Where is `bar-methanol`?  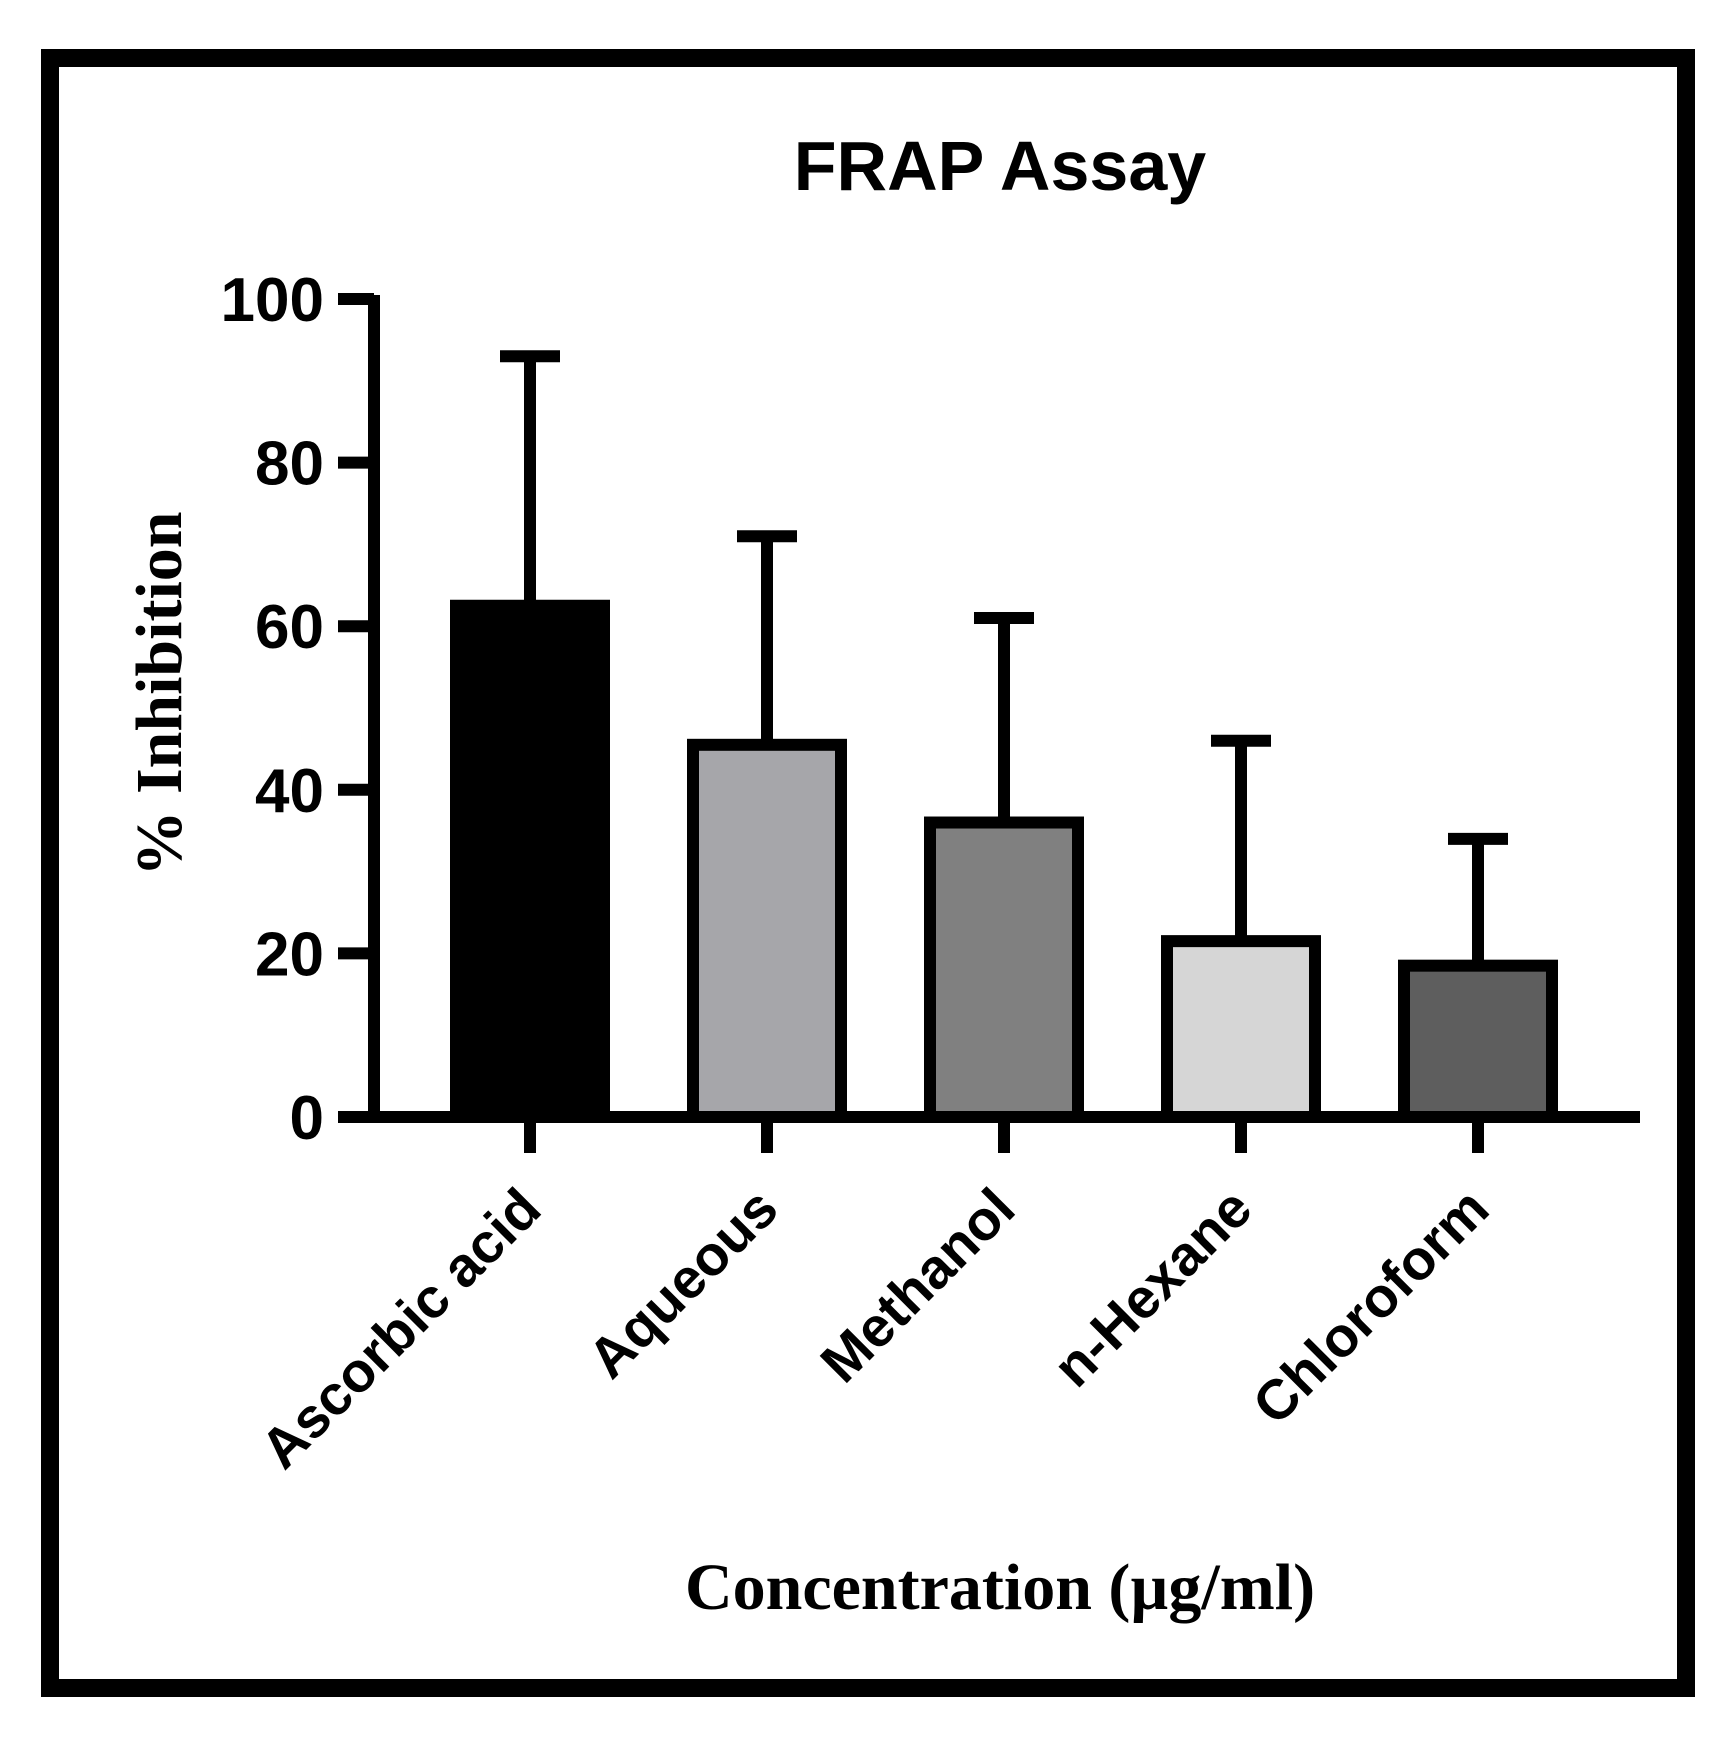 bar-methanol is located at coordinates (1004, 970).